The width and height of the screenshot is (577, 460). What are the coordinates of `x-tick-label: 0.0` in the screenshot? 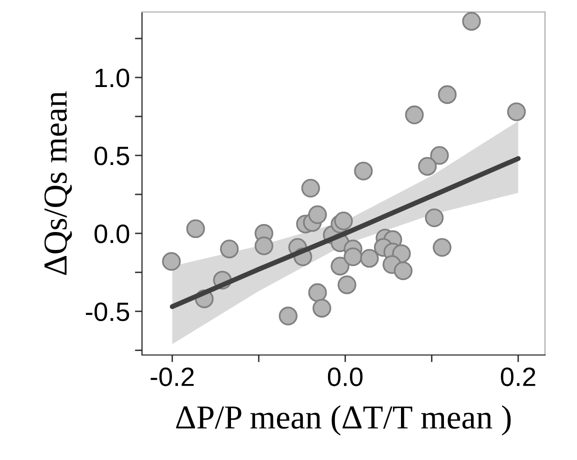 It's located at (345, 377).